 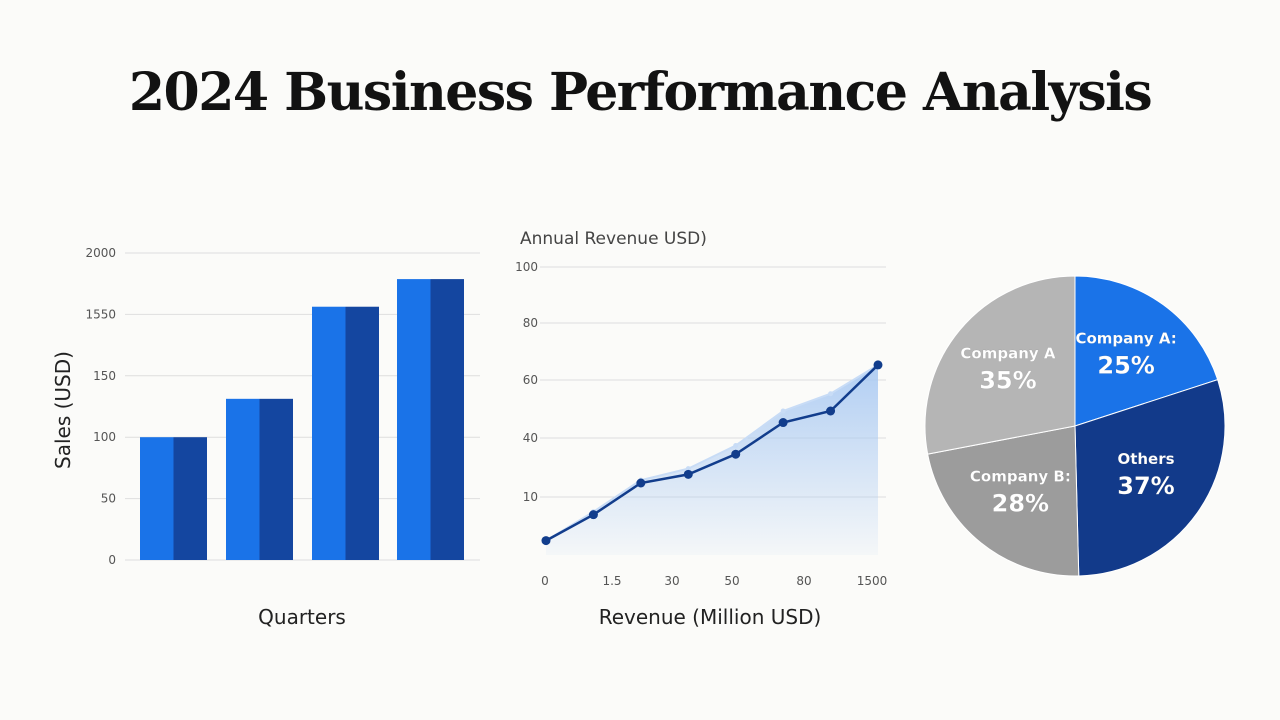 What do you see at coordinates (640, 92) in the screenshot?
I see `page-title: 2024 Business Performance Analysis` at bounding box center [640, 92].